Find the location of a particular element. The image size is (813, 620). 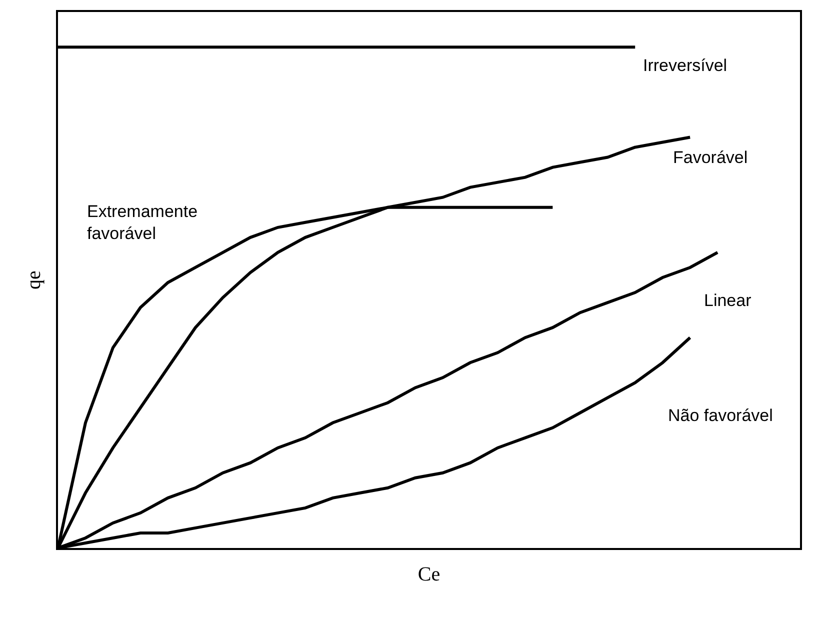

y-axis-title: qe is located at coordinates (34, 280).